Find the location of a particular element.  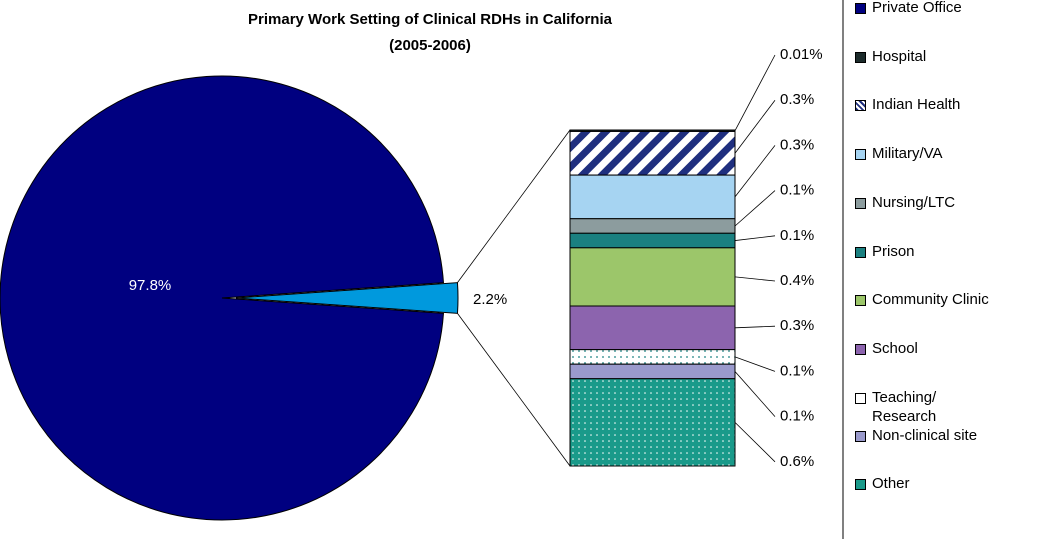

bar-label: 0.01% is located at coordinates (801, 54).